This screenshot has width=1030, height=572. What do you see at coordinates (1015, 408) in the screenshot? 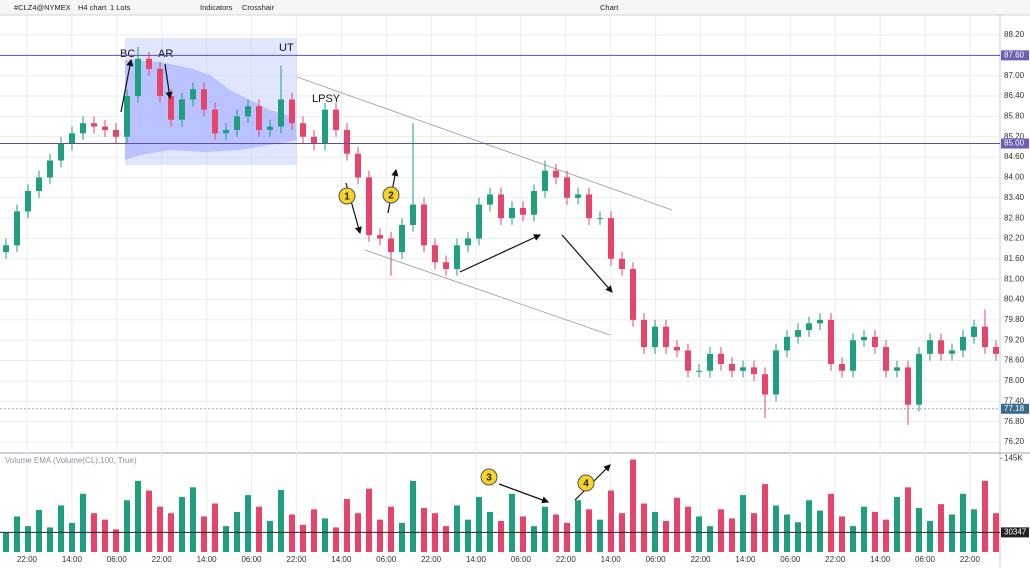
I see `last-price-box` at bounding box center [1015, 408].